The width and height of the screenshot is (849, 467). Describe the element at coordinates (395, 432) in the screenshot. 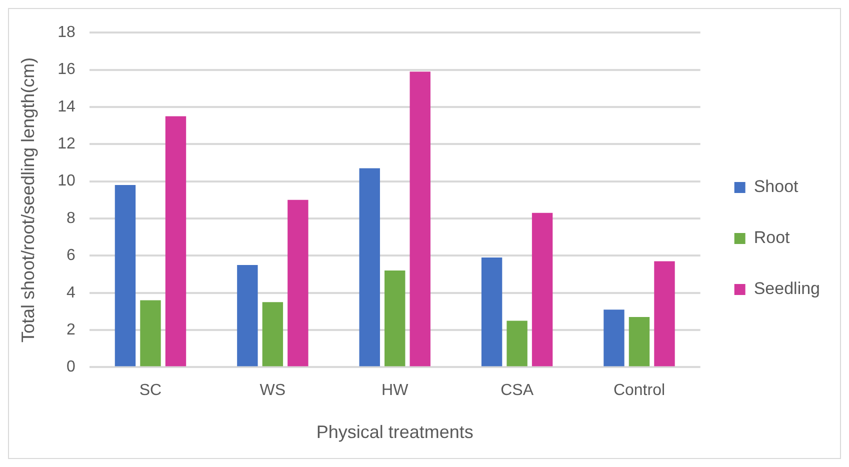

I see `x-axis-title: Physical treatments` at that location.